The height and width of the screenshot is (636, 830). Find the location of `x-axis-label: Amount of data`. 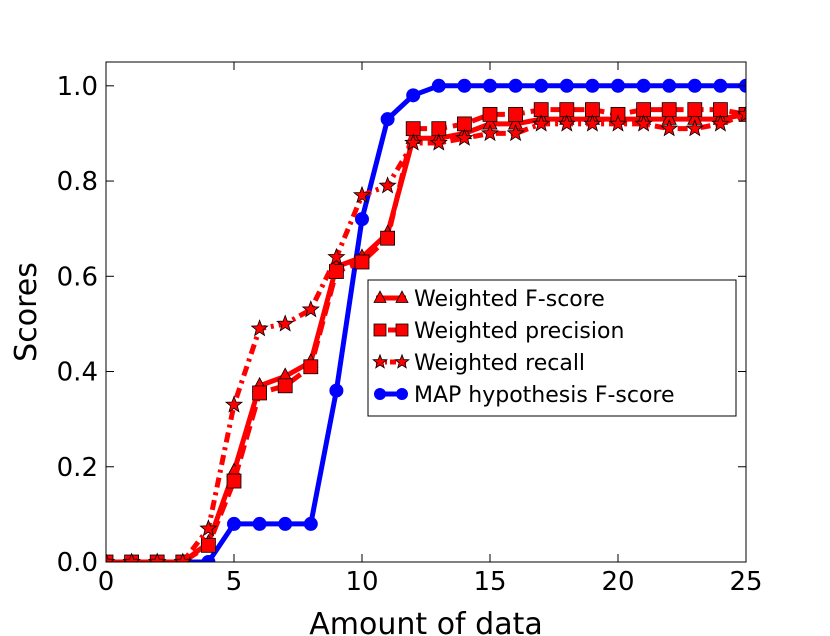

x-axis-label: Amount of data is located at coordinates (425, 621).